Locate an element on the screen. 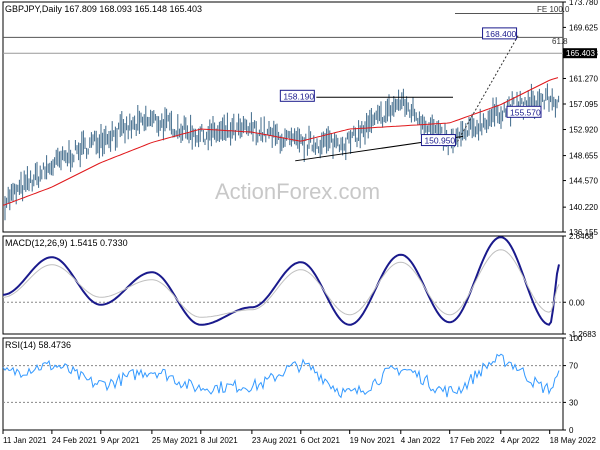  watermark: ActionForex.com is located at coordinates (298, 191).